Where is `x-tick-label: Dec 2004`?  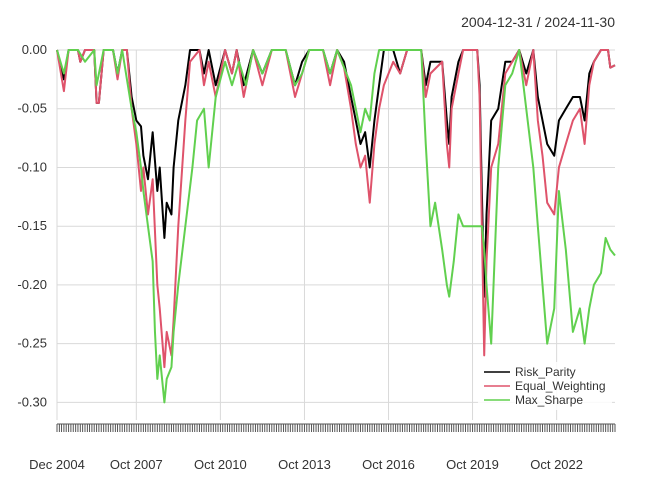
x-tick-label: Dec 2004 is located at coordinates (57, 464).